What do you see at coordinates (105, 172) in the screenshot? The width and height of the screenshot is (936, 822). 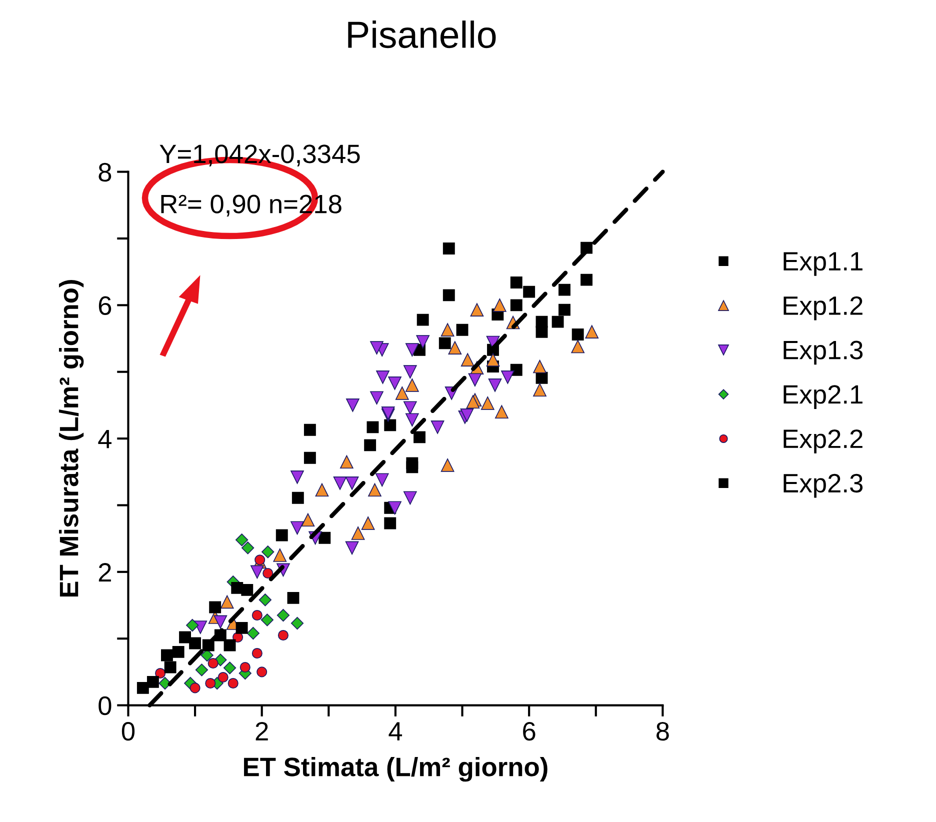 I see `y-tick-label: 8` at bounding box center [105, 172].